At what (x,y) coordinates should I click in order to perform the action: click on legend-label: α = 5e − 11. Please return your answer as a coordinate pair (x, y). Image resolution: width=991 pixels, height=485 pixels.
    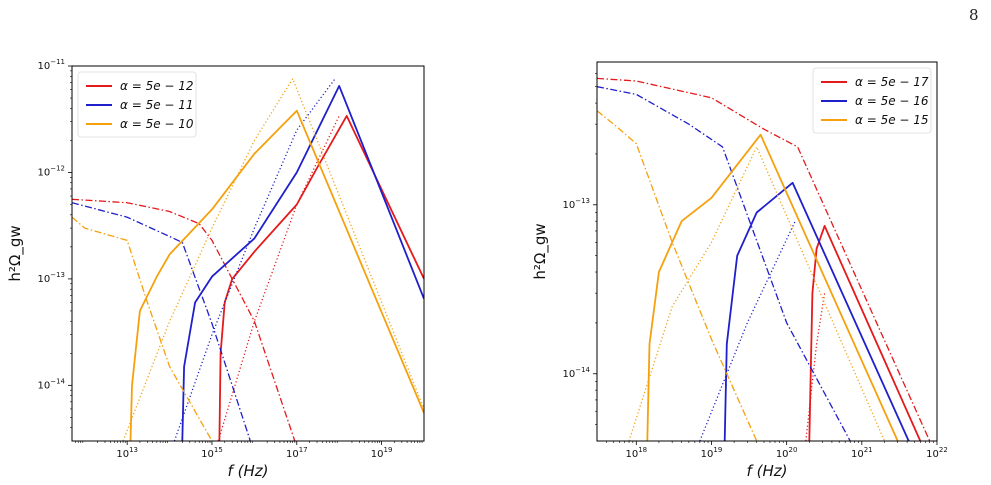
    Looking at the image, I should click on (157, 105).